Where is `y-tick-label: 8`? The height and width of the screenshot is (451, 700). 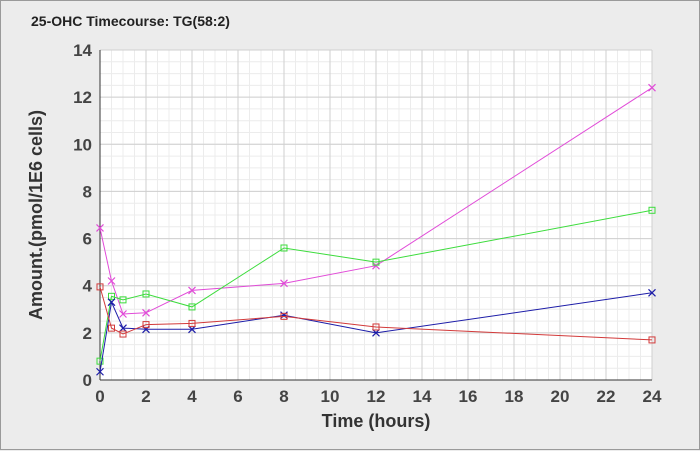 y-tick-label: 8 is located at coordinates (87, 191).